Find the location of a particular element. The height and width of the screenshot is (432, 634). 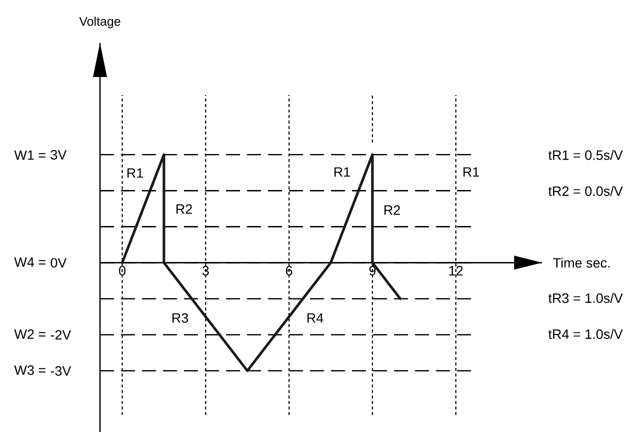

y-axis-title: Voltage is located at coordinates (99, 22).